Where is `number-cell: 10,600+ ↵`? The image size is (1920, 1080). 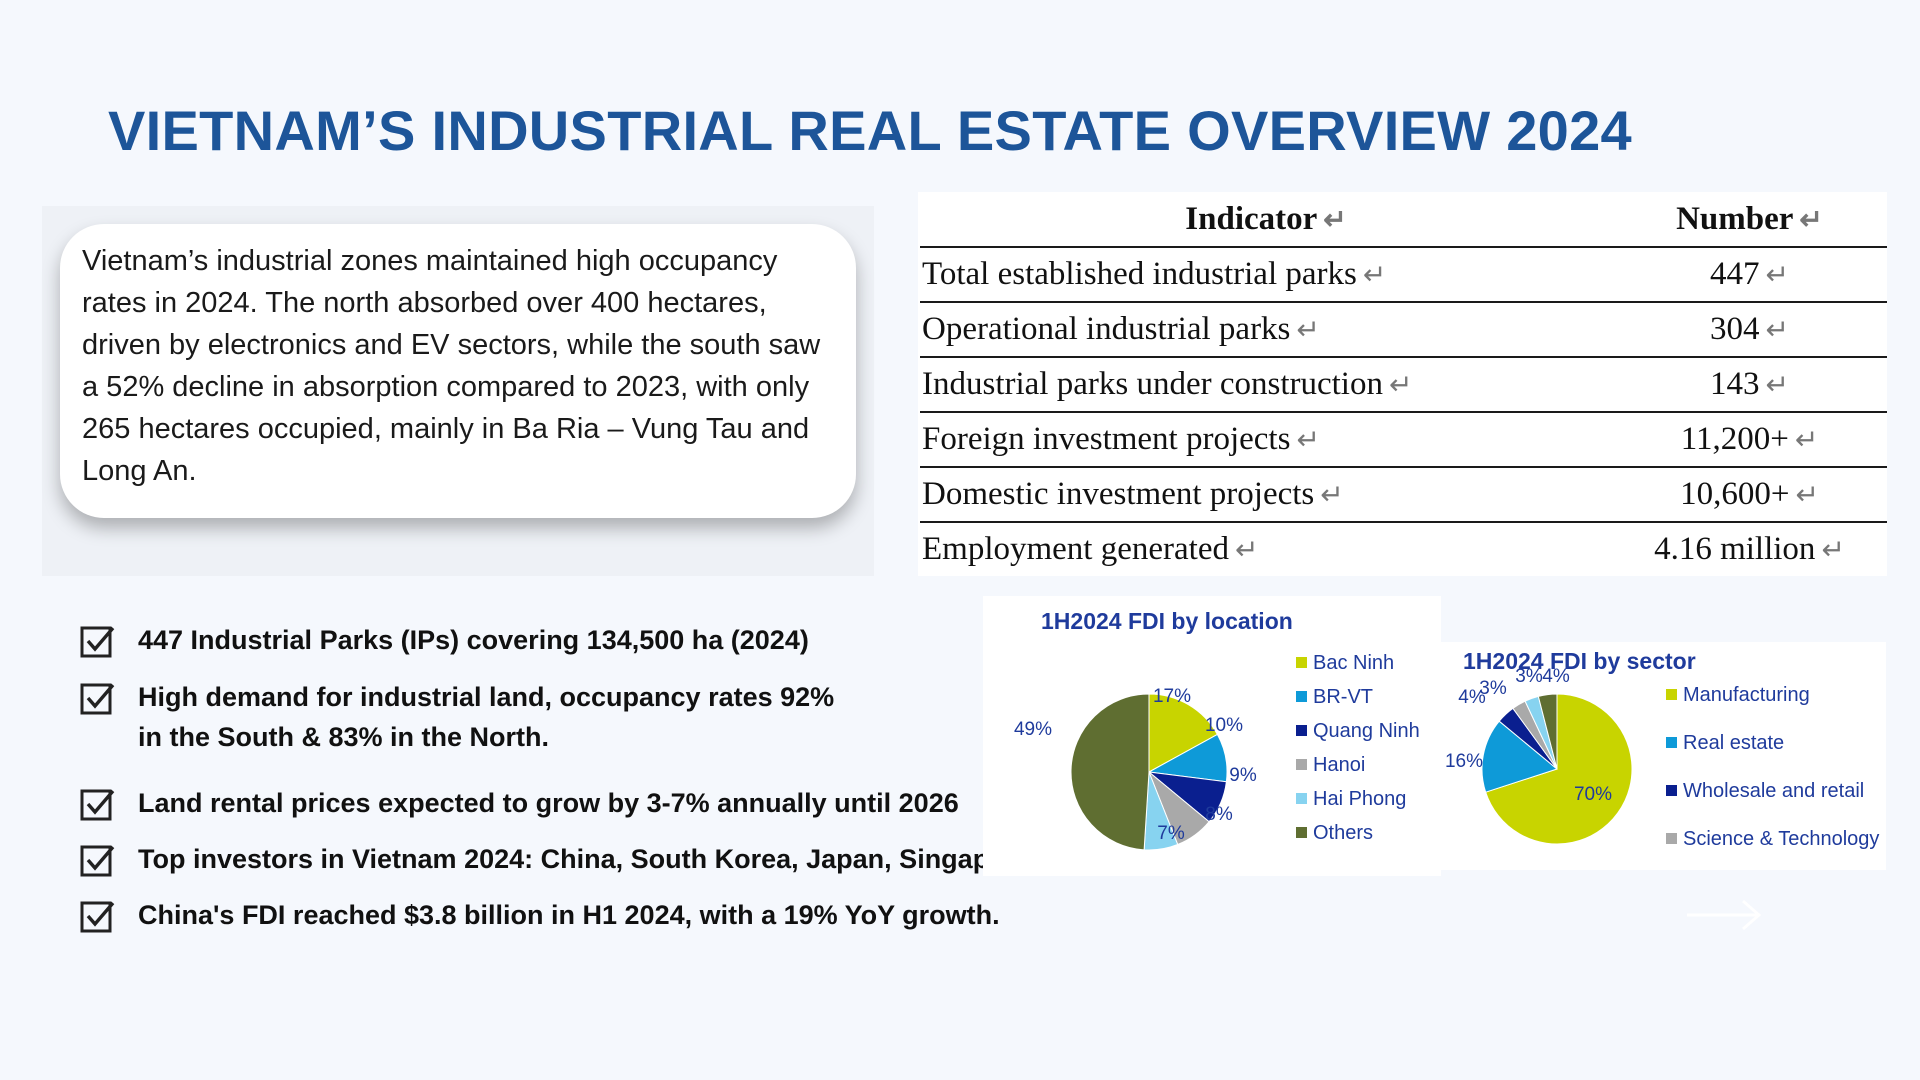
number-cell: 10,600+ ↵ is located at coordinates (1749, 494).